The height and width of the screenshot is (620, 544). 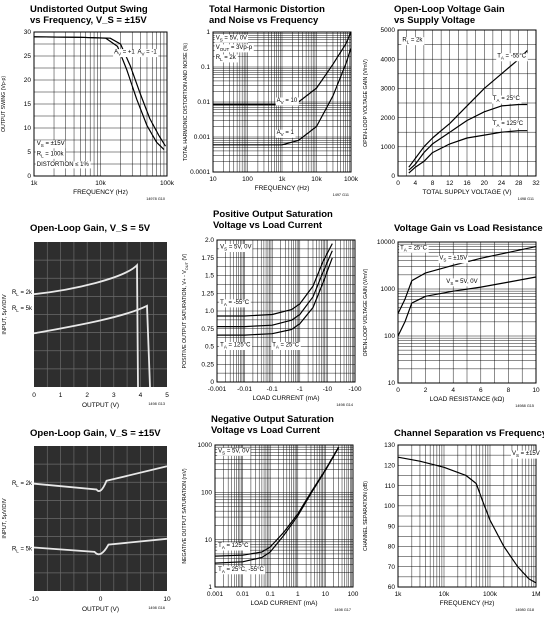 What do you see at coordinates (353, 594) in the screenshot?
I see `x-tick-label: 100` at bounding box center [353, 594].